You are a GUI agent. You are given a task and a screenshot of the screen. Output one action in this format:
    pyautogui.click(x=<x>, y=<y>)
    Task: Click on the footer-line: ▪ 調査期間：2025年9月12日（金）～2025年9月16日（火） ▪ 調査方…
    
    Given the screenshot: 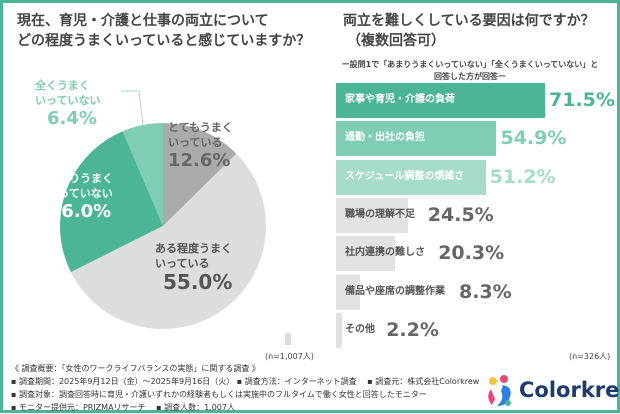 What is the action you would take?
    pyautogui.click(x=245, y=381)
    